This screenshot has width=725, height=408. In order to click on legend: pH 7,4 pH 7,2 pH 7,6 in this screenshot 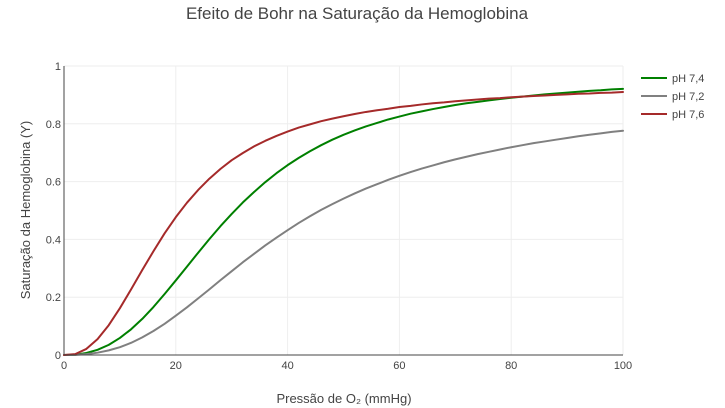, I will do `click(672, 97)`.